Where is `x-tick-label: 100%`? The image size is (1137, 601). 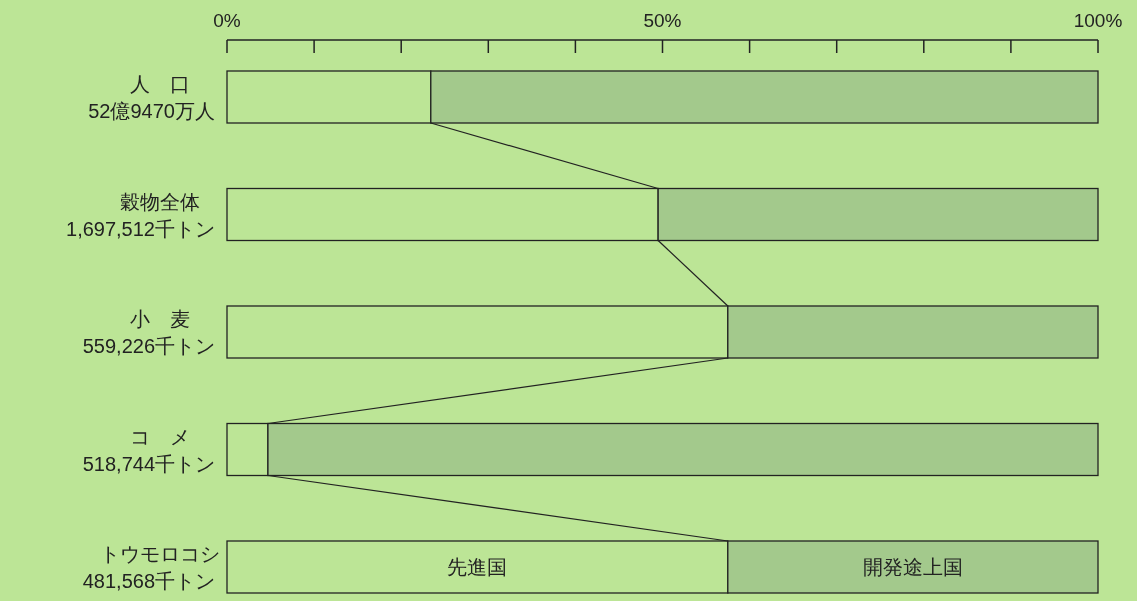
x-tick-label: 100% is located at coordinates (1098, 20).